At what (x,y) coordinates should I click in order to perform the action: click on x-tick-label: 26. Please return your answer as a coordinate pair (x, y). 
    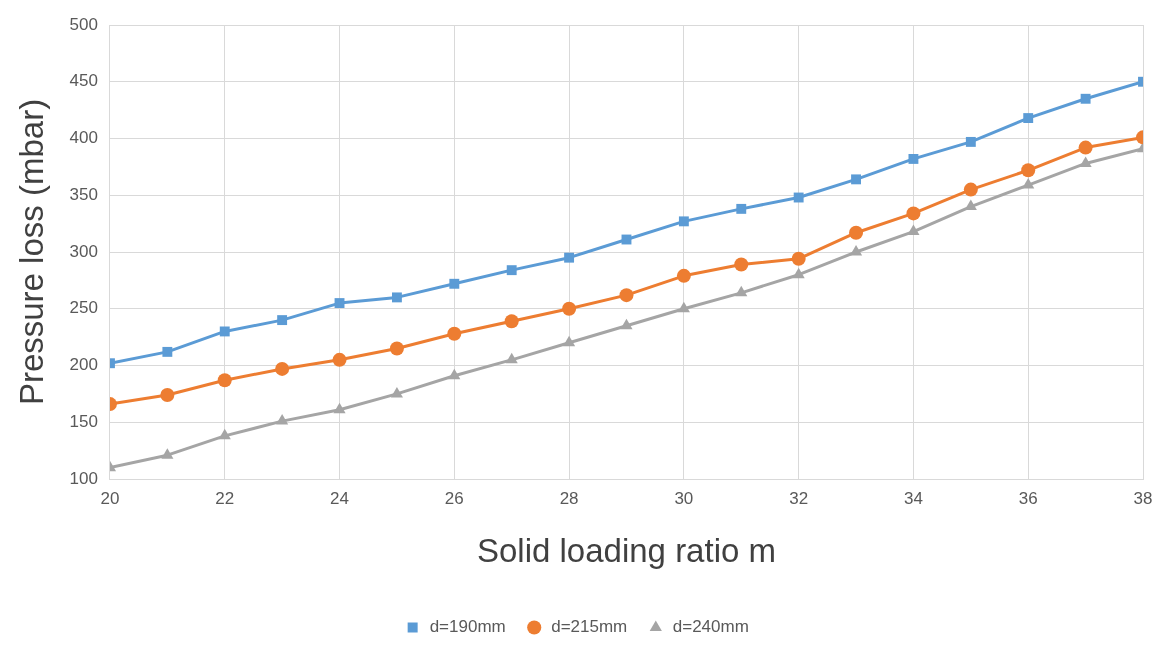
    Looking at the image, I should click on (454, 498).